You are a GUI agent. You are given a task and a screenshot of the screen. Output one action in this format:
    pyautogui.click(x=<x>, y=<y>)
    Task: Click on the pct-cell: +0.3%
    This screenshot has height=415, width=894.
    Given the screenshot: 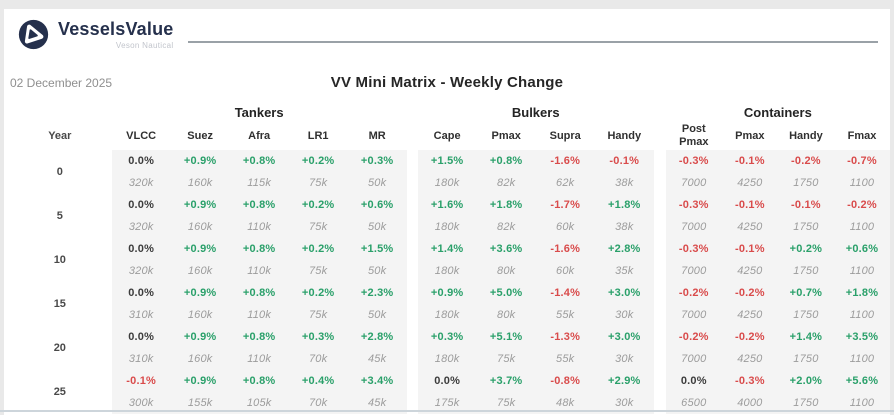 What is the action you would take?
    pyautogui.click(x=447, y=337)
    